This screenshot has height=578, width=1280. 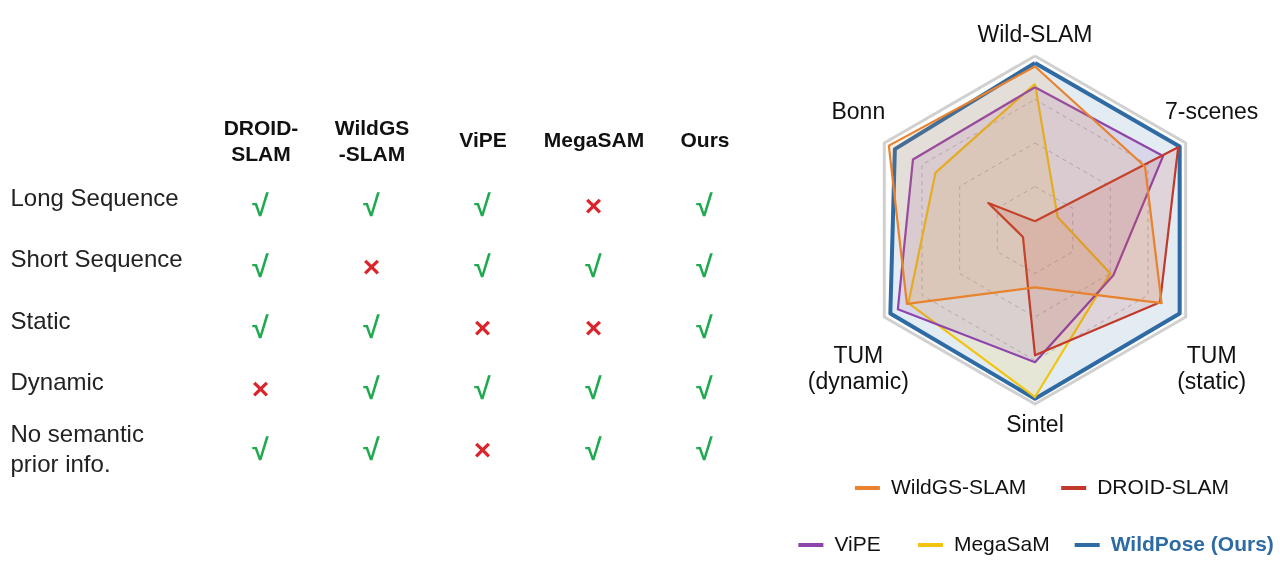 What do you see at coordinates (858, 111) in the screenshot?
I see `spoke-label: Bonn` at bounding box center [858, 111].